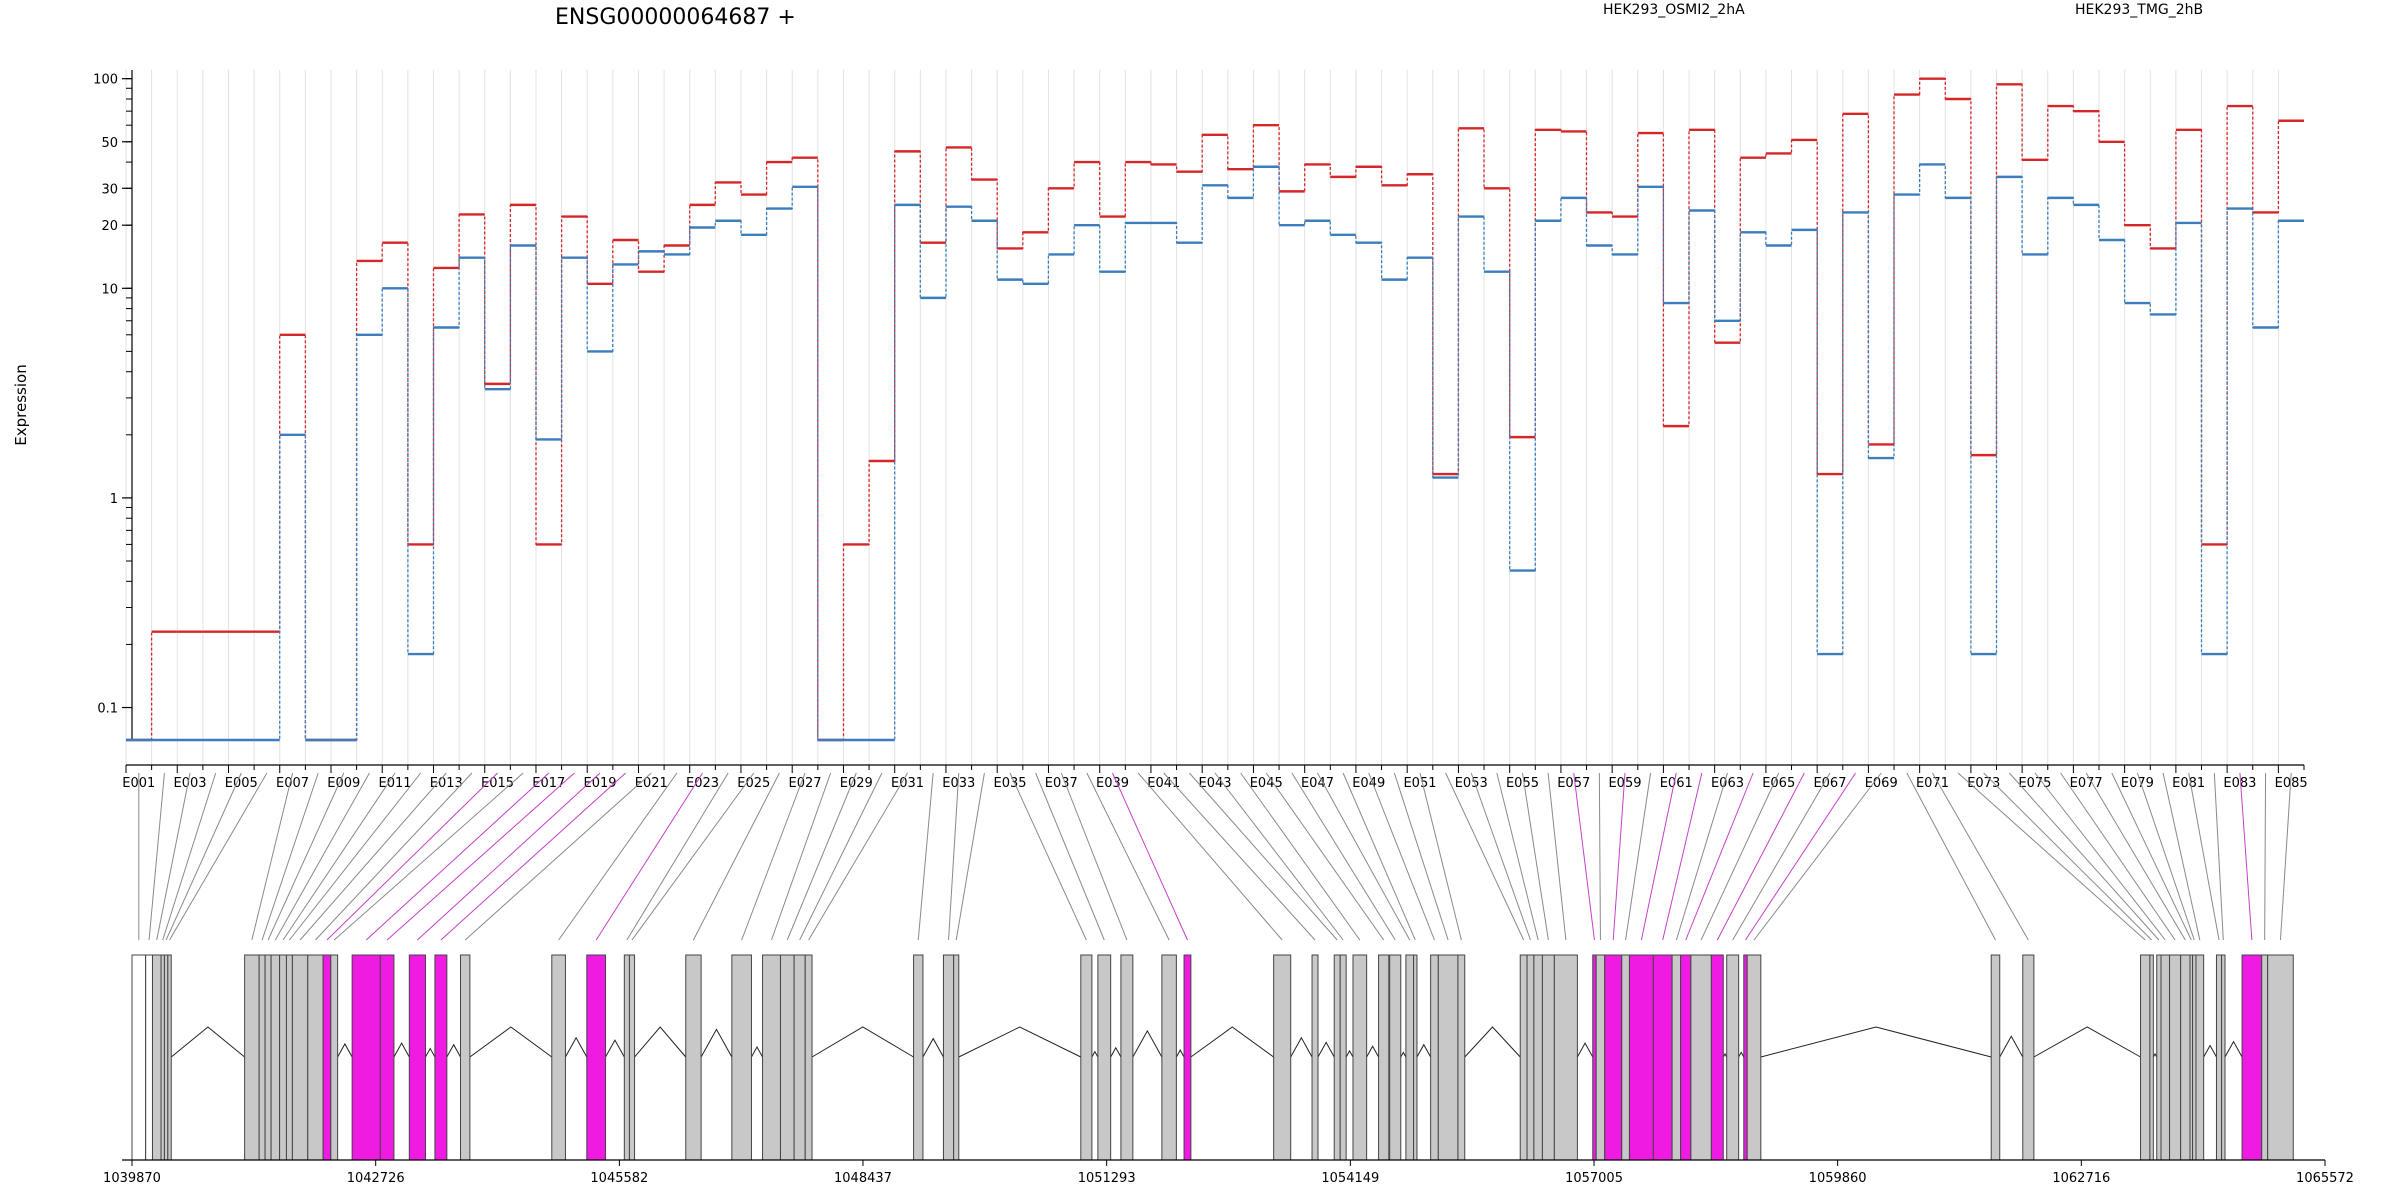 The width and height of the screenshot is (2400, 1200). What do you see at coordinates (619, 1178) in the screenshot?
I see `genome-tick-label: 1045582` at bounding box center [619, 1178].